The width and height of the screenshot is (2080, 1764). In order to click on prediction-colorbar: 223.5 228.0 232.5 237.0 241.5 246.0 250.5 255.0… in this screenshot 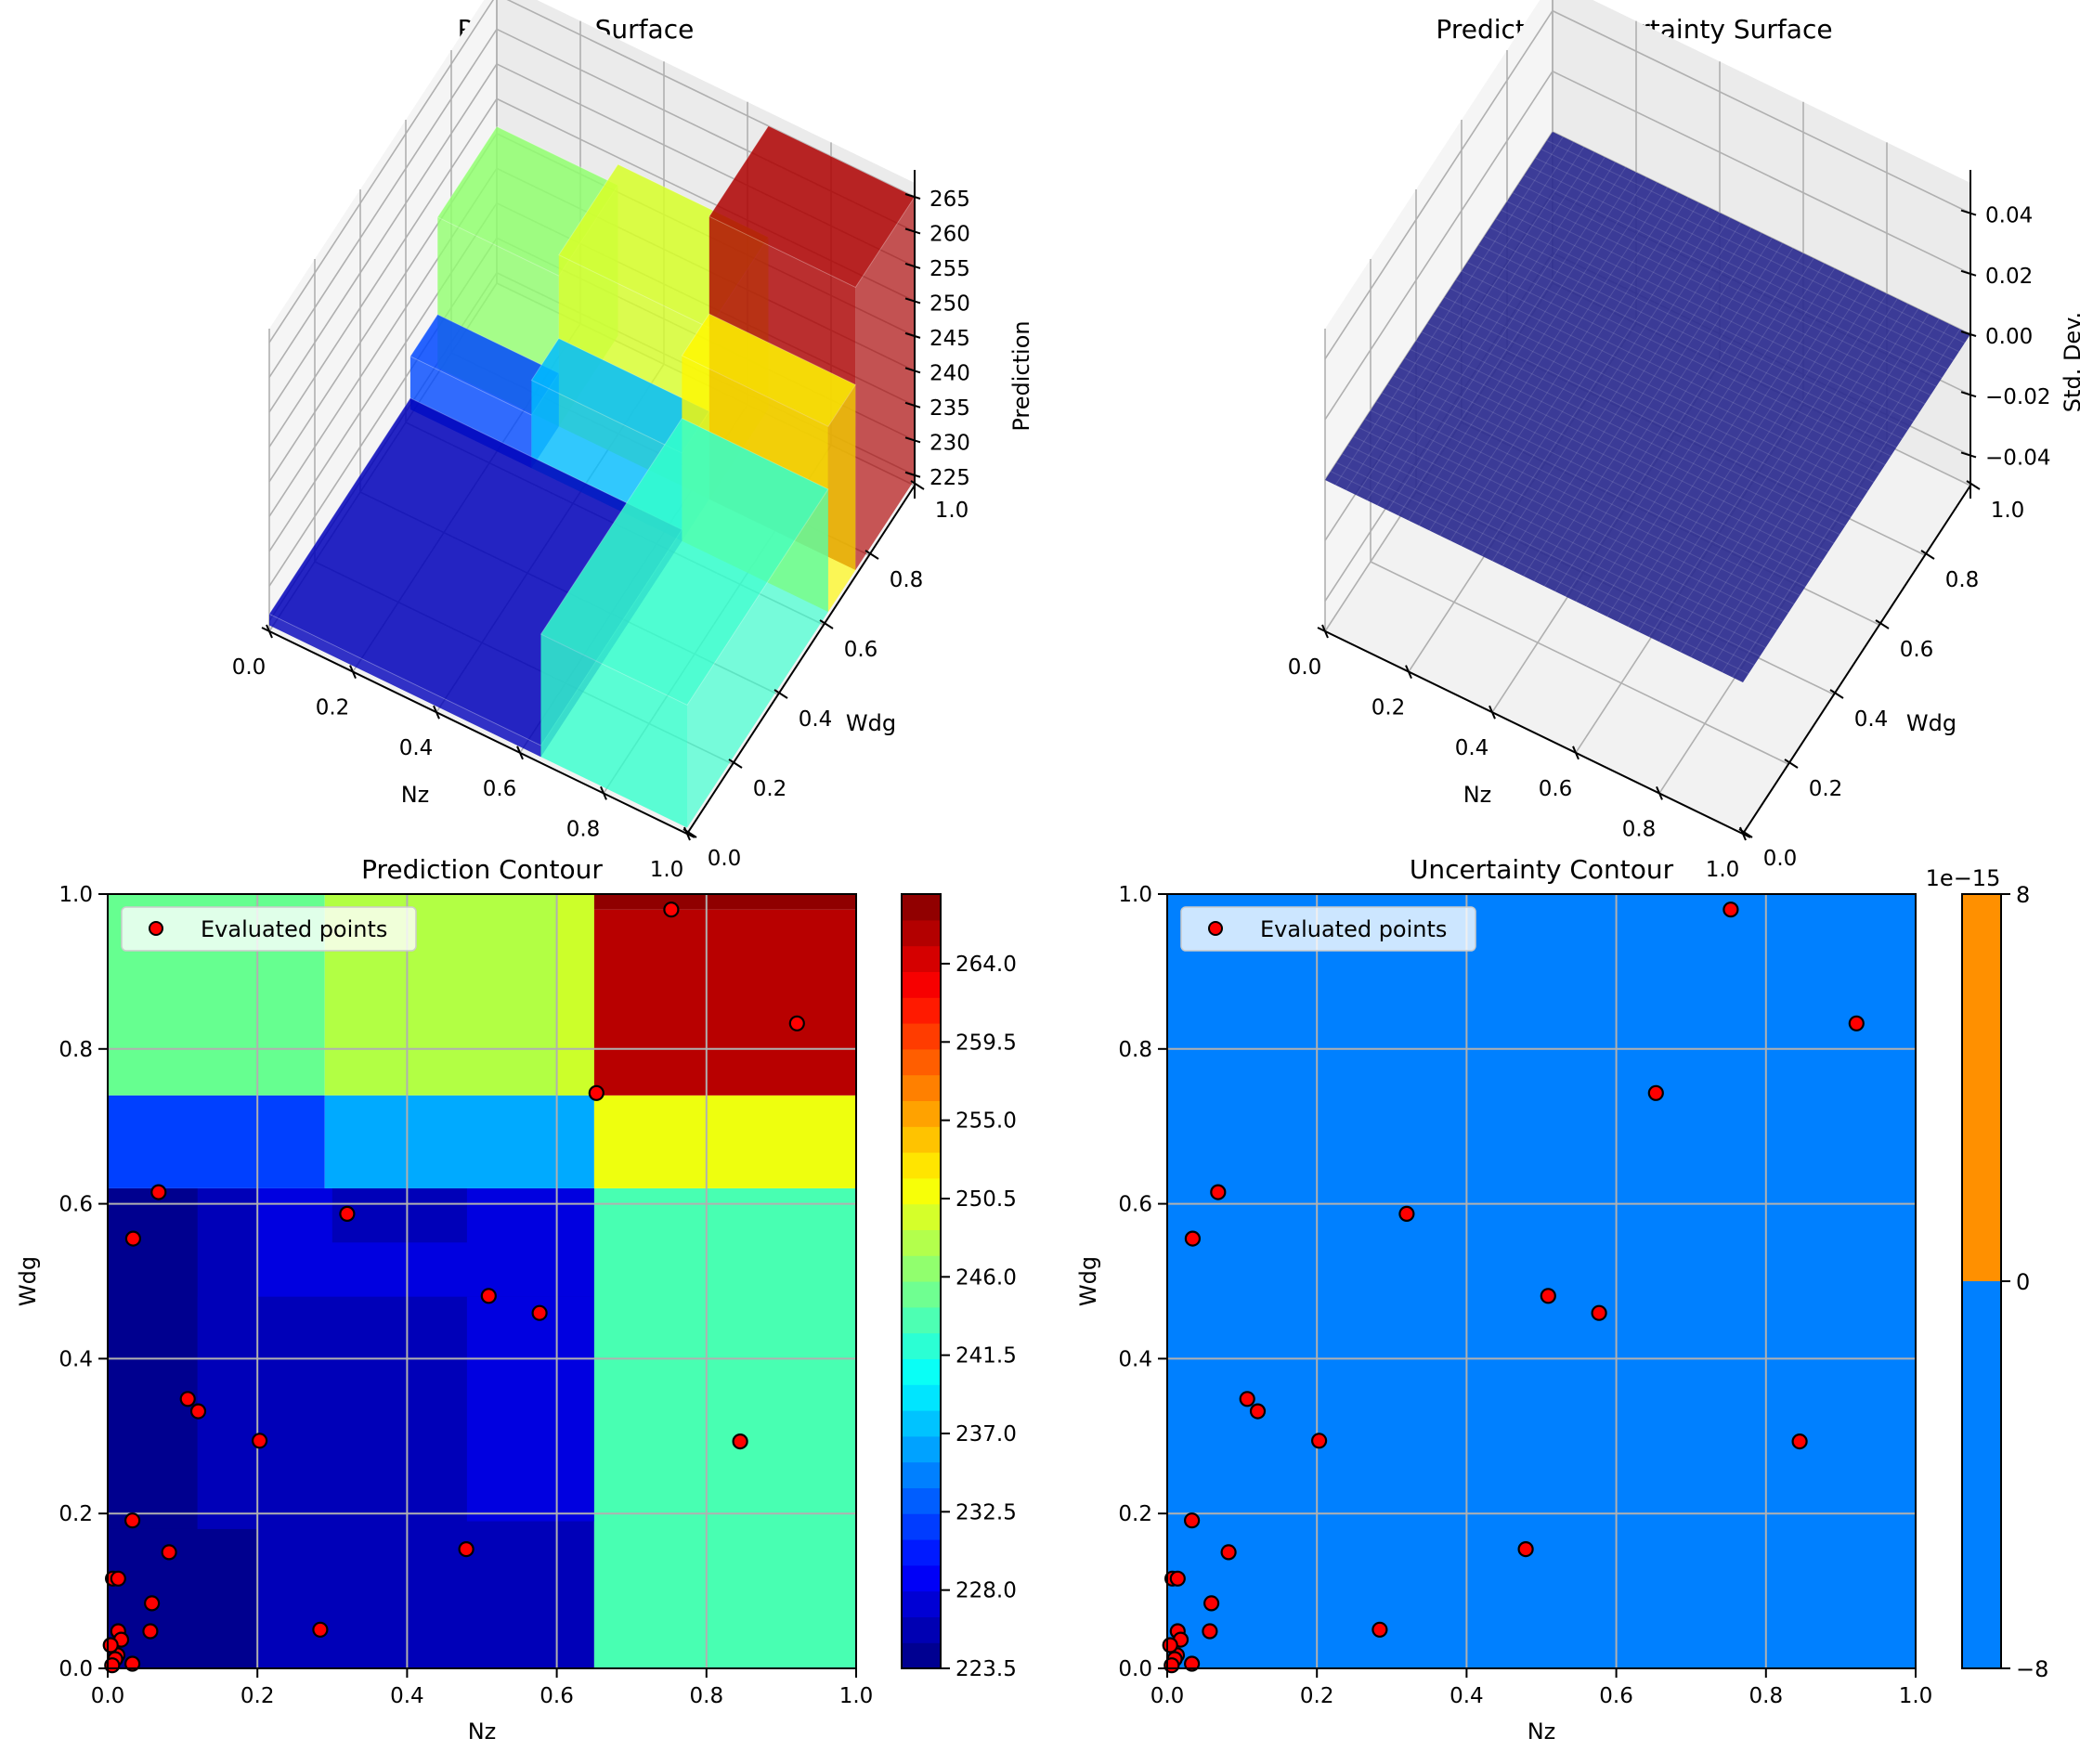, I will do `click(959, 1287)`.